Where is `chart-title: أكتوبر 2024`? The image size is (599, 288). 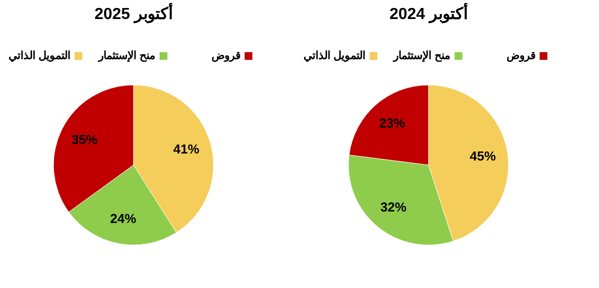 chart-title: أكتوبر 2024 is located at coordinates (428, 13).